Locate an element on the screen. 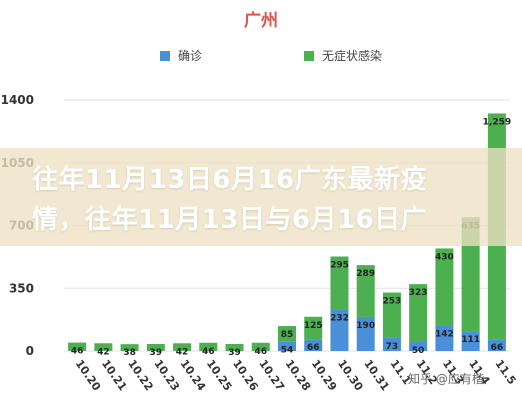  data-label-confirmed: 232 is located at coordinates (339, 318).